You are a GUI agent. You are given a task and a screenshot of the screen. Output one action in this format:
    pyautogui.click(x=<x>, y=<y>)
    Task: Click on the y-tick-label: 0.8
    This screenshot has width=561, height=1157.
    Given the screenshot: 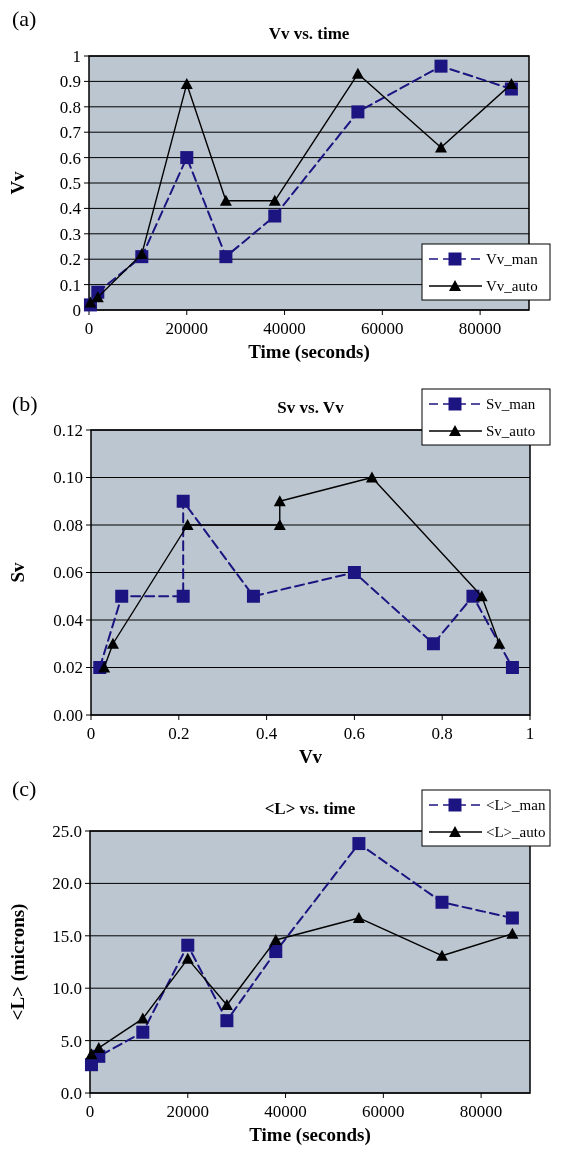 What is the action you would take?
    pyautogui.click(x=70, y=107)
    